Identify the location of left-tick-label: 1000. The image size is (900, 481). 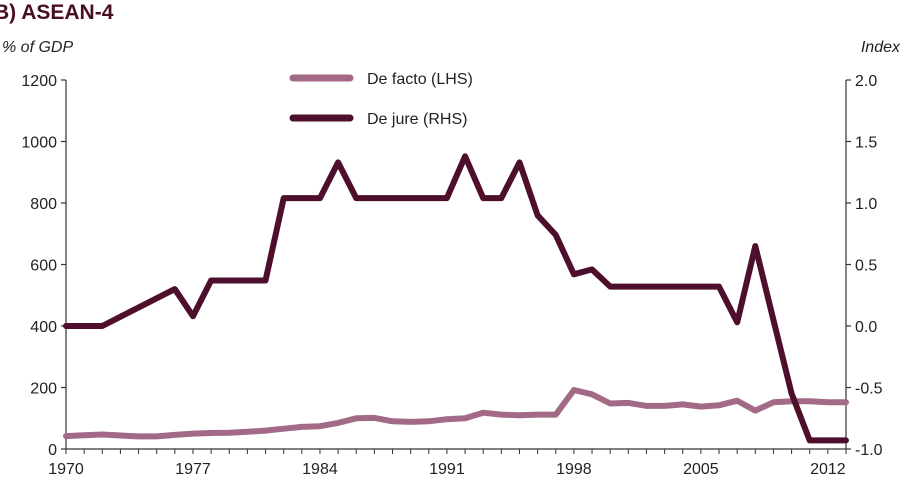
(39, 143).